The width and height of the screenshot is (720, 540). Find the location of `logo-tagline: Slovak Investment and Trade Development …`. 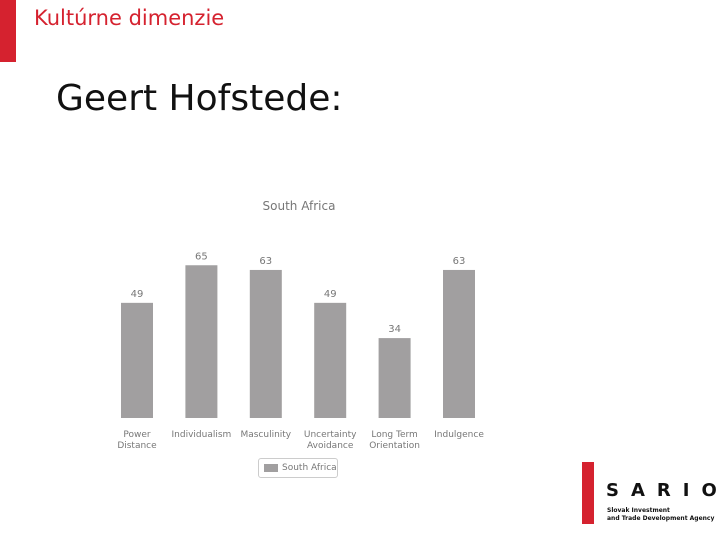

logo-tagline: Slovak Investment and Trade Development … is located at coordinates (660, 515).